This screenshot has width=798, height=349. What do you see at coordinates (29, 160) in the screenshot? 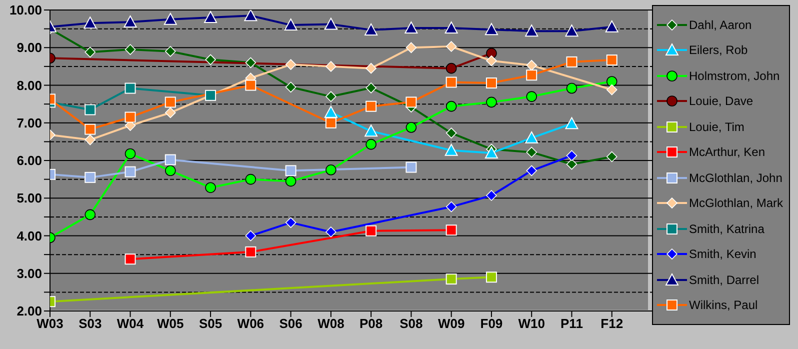
I see `y-tick-label: 6.00` at bounding box center [29, 160].